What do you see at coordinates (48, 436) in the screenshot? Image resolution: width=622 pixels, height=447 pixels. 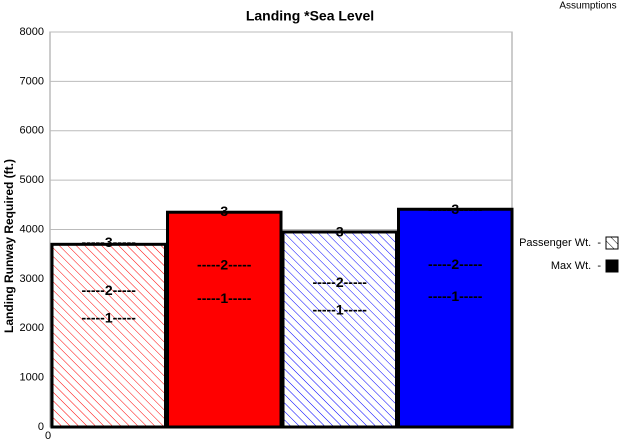 I see `x-tick-label: 0` at bounding box center [48, 436].